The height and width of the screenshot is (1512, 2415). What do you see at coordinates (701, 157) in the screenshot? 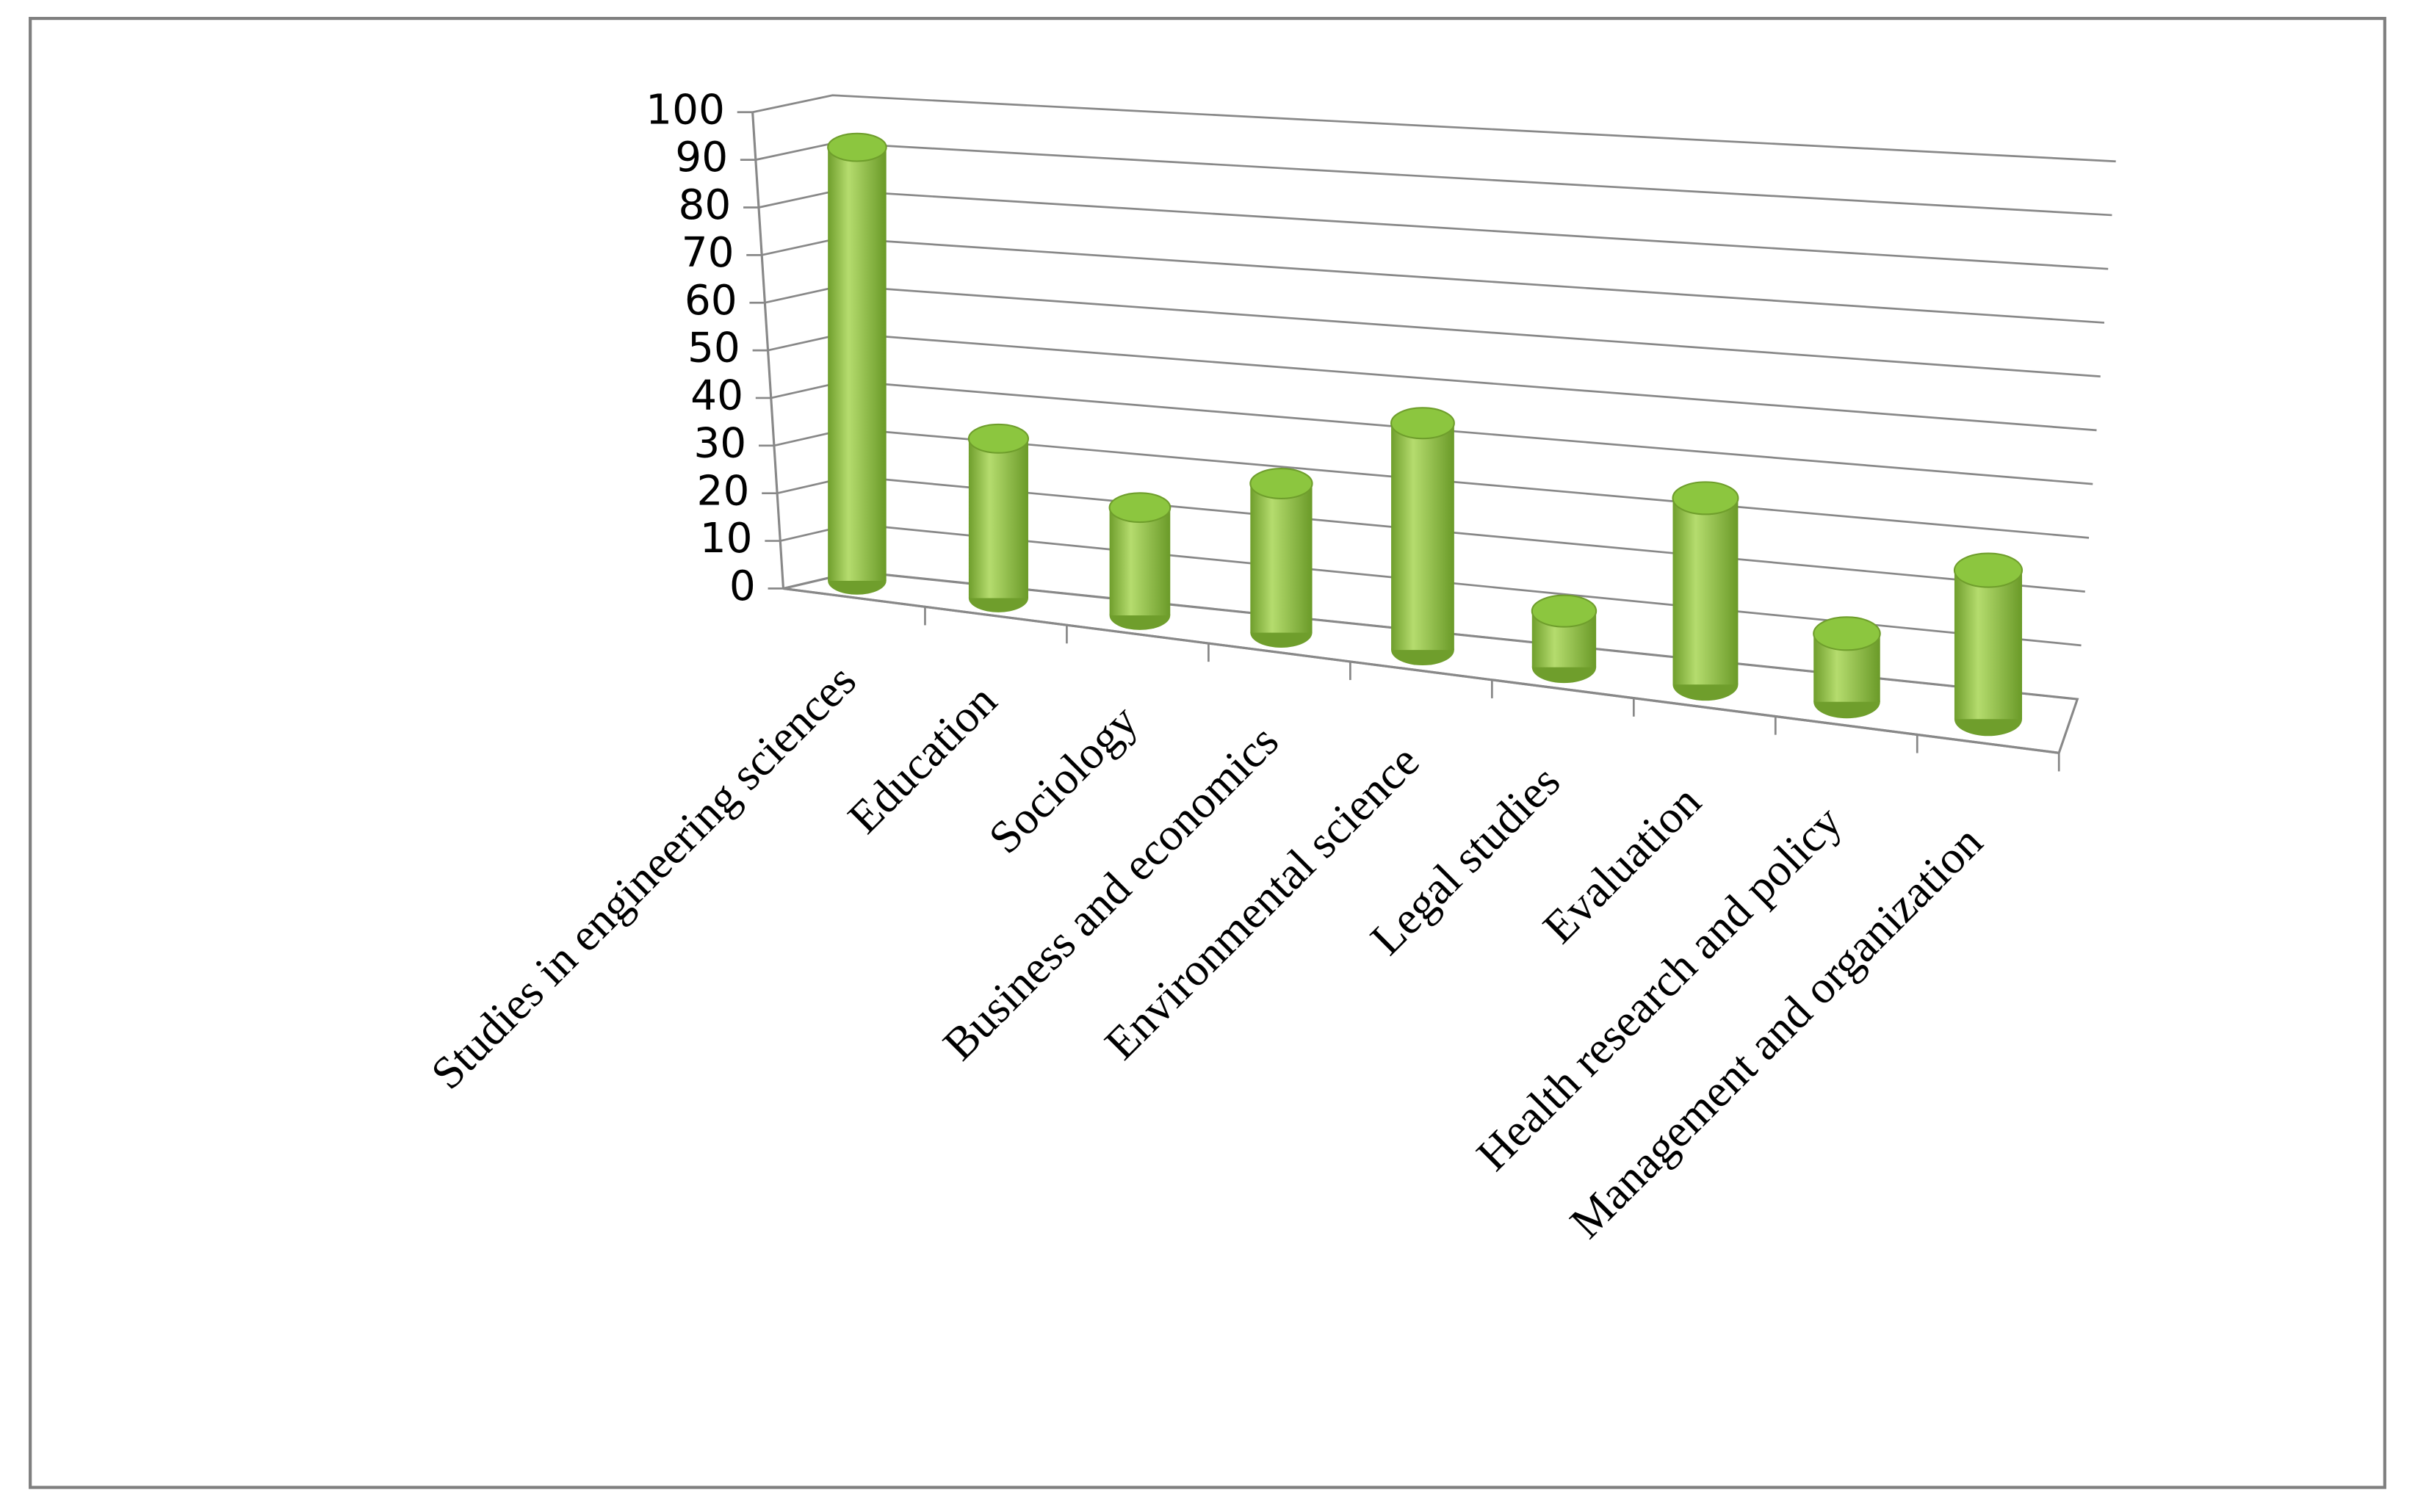
I see `y-tick-label: 90` at bounding box center [701, 157].